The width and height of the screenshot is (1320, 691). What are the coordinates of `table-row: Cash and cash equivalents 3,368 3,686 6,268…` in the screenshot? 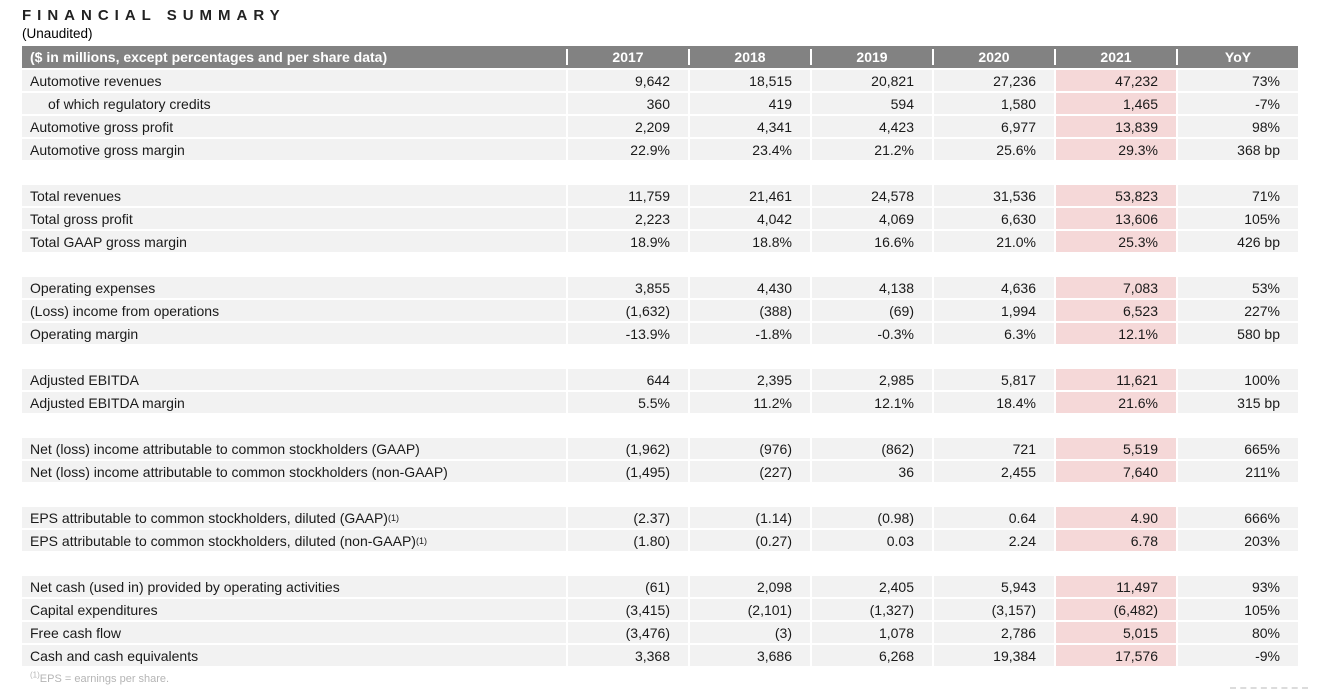 It's located at (660, 656).